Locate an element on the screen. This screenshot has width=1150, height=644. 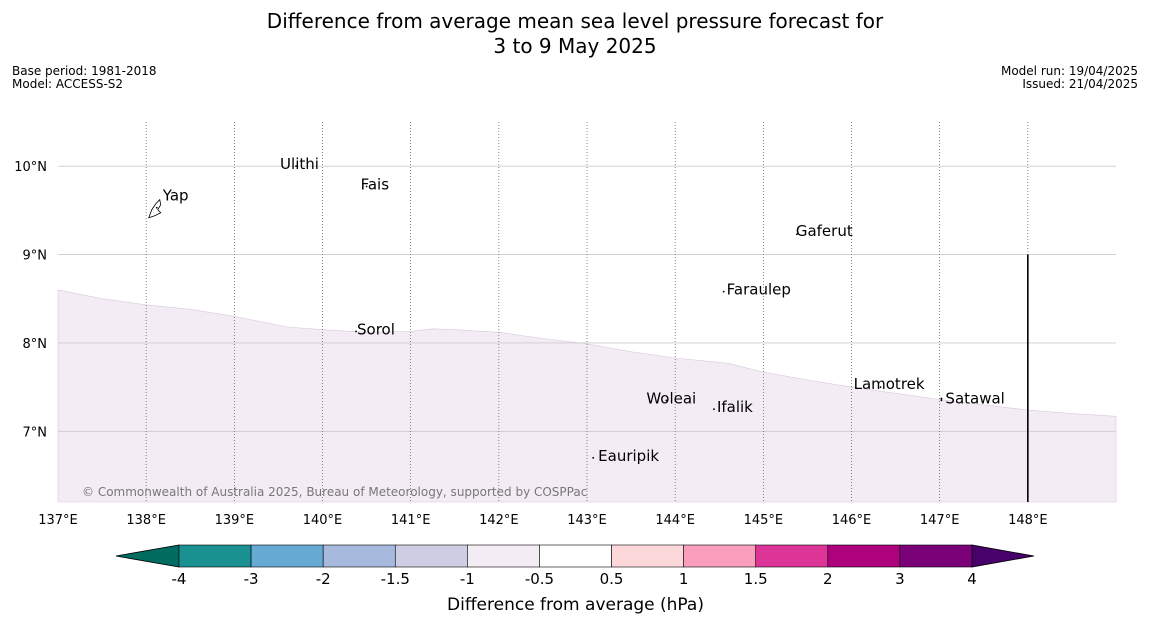
yap-island-shape is located at coordinates (155, 208).